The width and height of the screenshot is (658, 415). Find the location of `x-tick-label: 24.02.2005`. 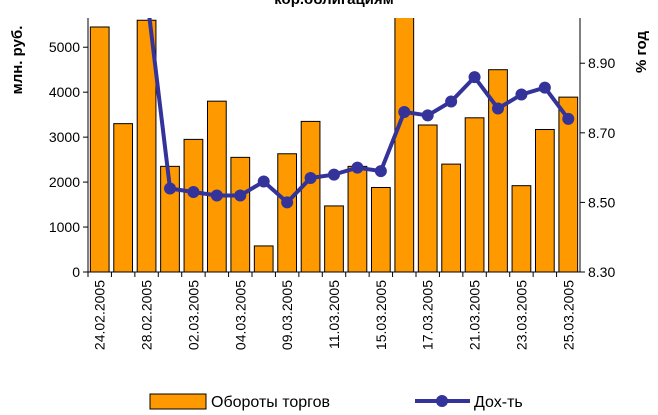

x-tick-label: 24.02.2005 is located at coordinates (100, 315).